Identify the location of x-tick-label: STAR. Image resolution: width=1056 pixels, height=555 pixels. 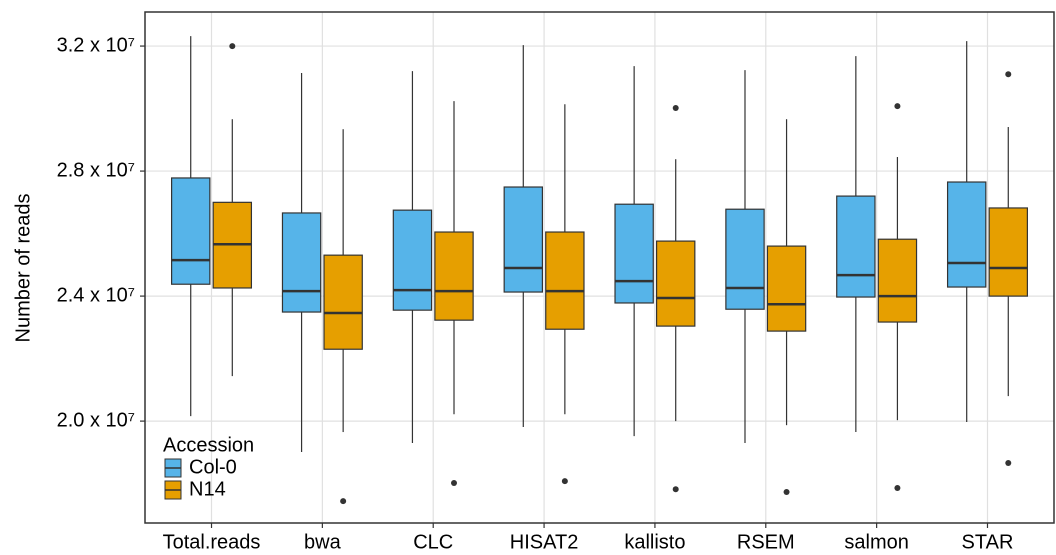
(988, 542).